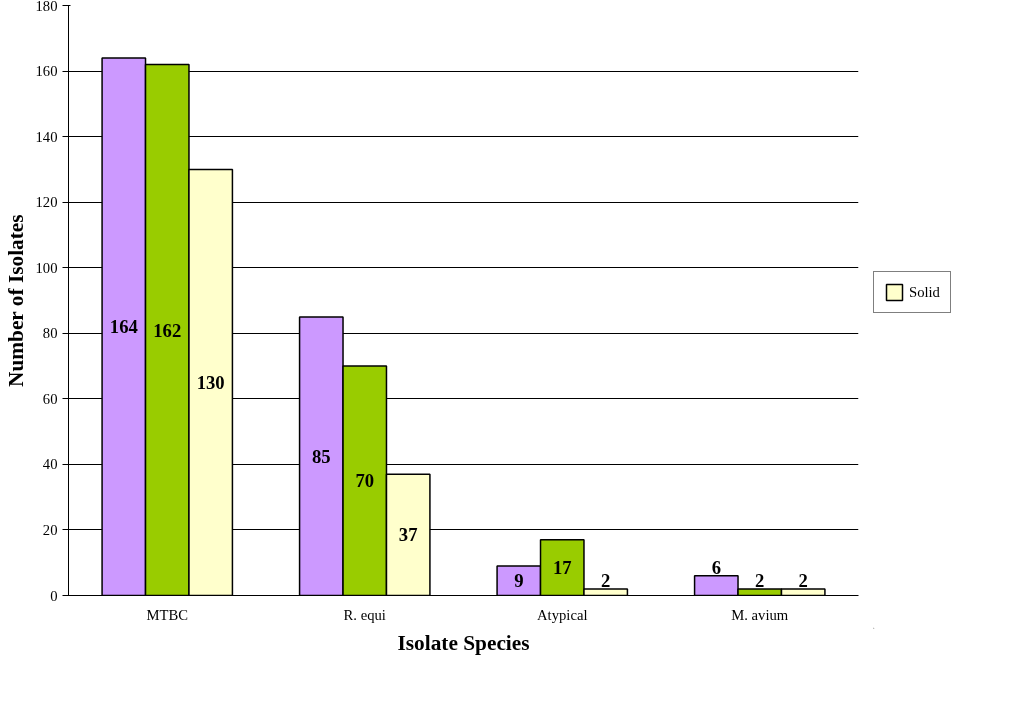 This screenshot has width=1027, height=712. What do you see at coordinates (562, 568) in the screenshot?
I see `data-label: 17` at bounding box center [562, 568].